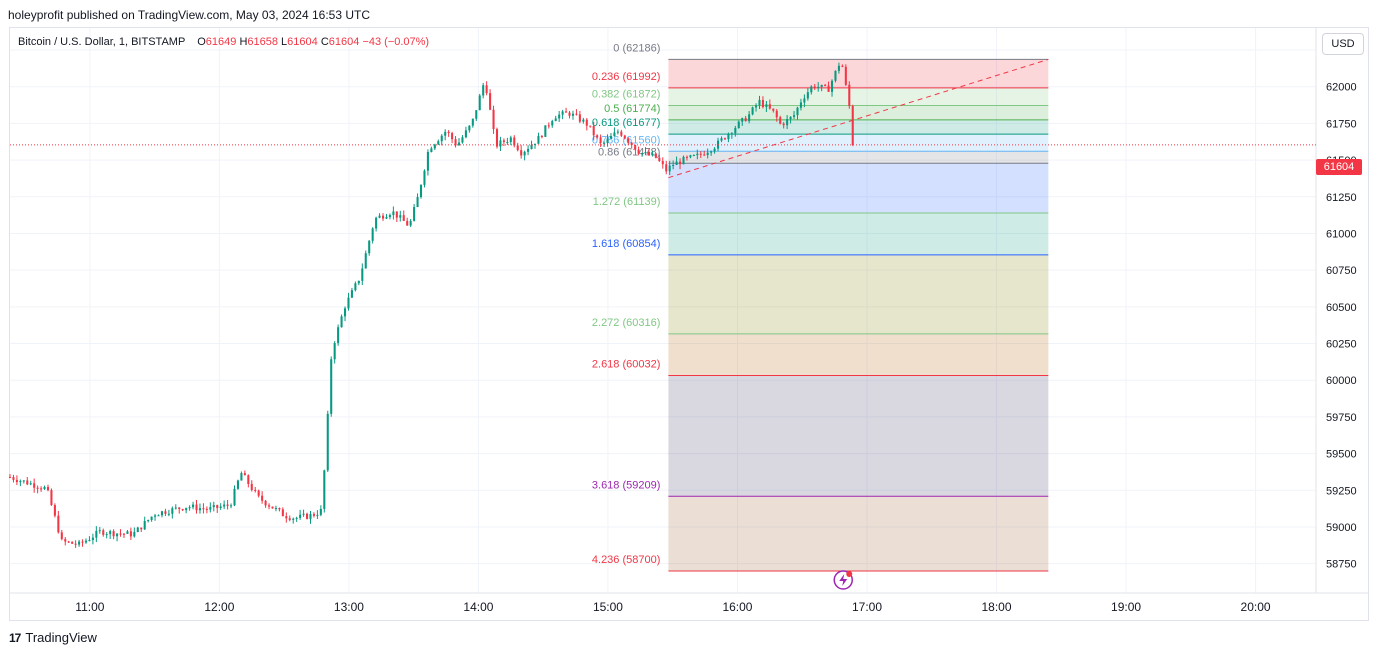 The width and height of the screenshot is (1379, 656). What do you see at coordinates (626, 123) in the screenshot?
I see `fib-level-label: 0.618 (61677)` at bounding box center [626, 123].